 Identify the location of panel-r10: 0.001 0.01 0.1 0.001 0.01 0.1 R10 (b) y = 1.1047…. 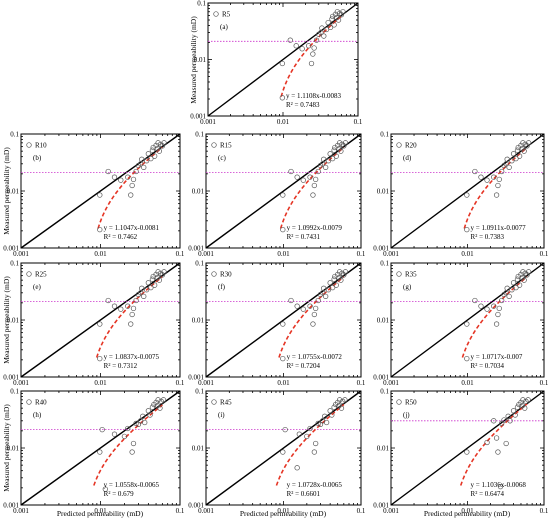
(94, 195).